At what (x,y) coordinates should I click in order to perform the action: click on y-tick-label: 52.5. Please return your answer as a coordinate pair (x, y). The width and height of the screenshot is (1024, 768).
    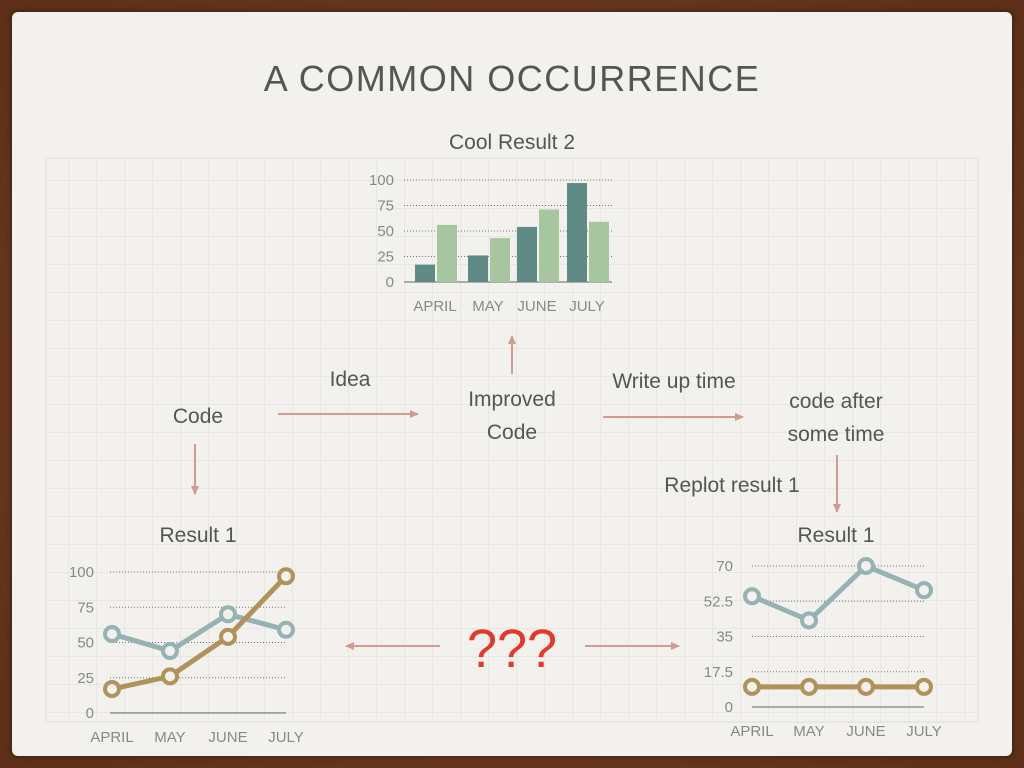
    Looking at the image, I should click on (718, 601).